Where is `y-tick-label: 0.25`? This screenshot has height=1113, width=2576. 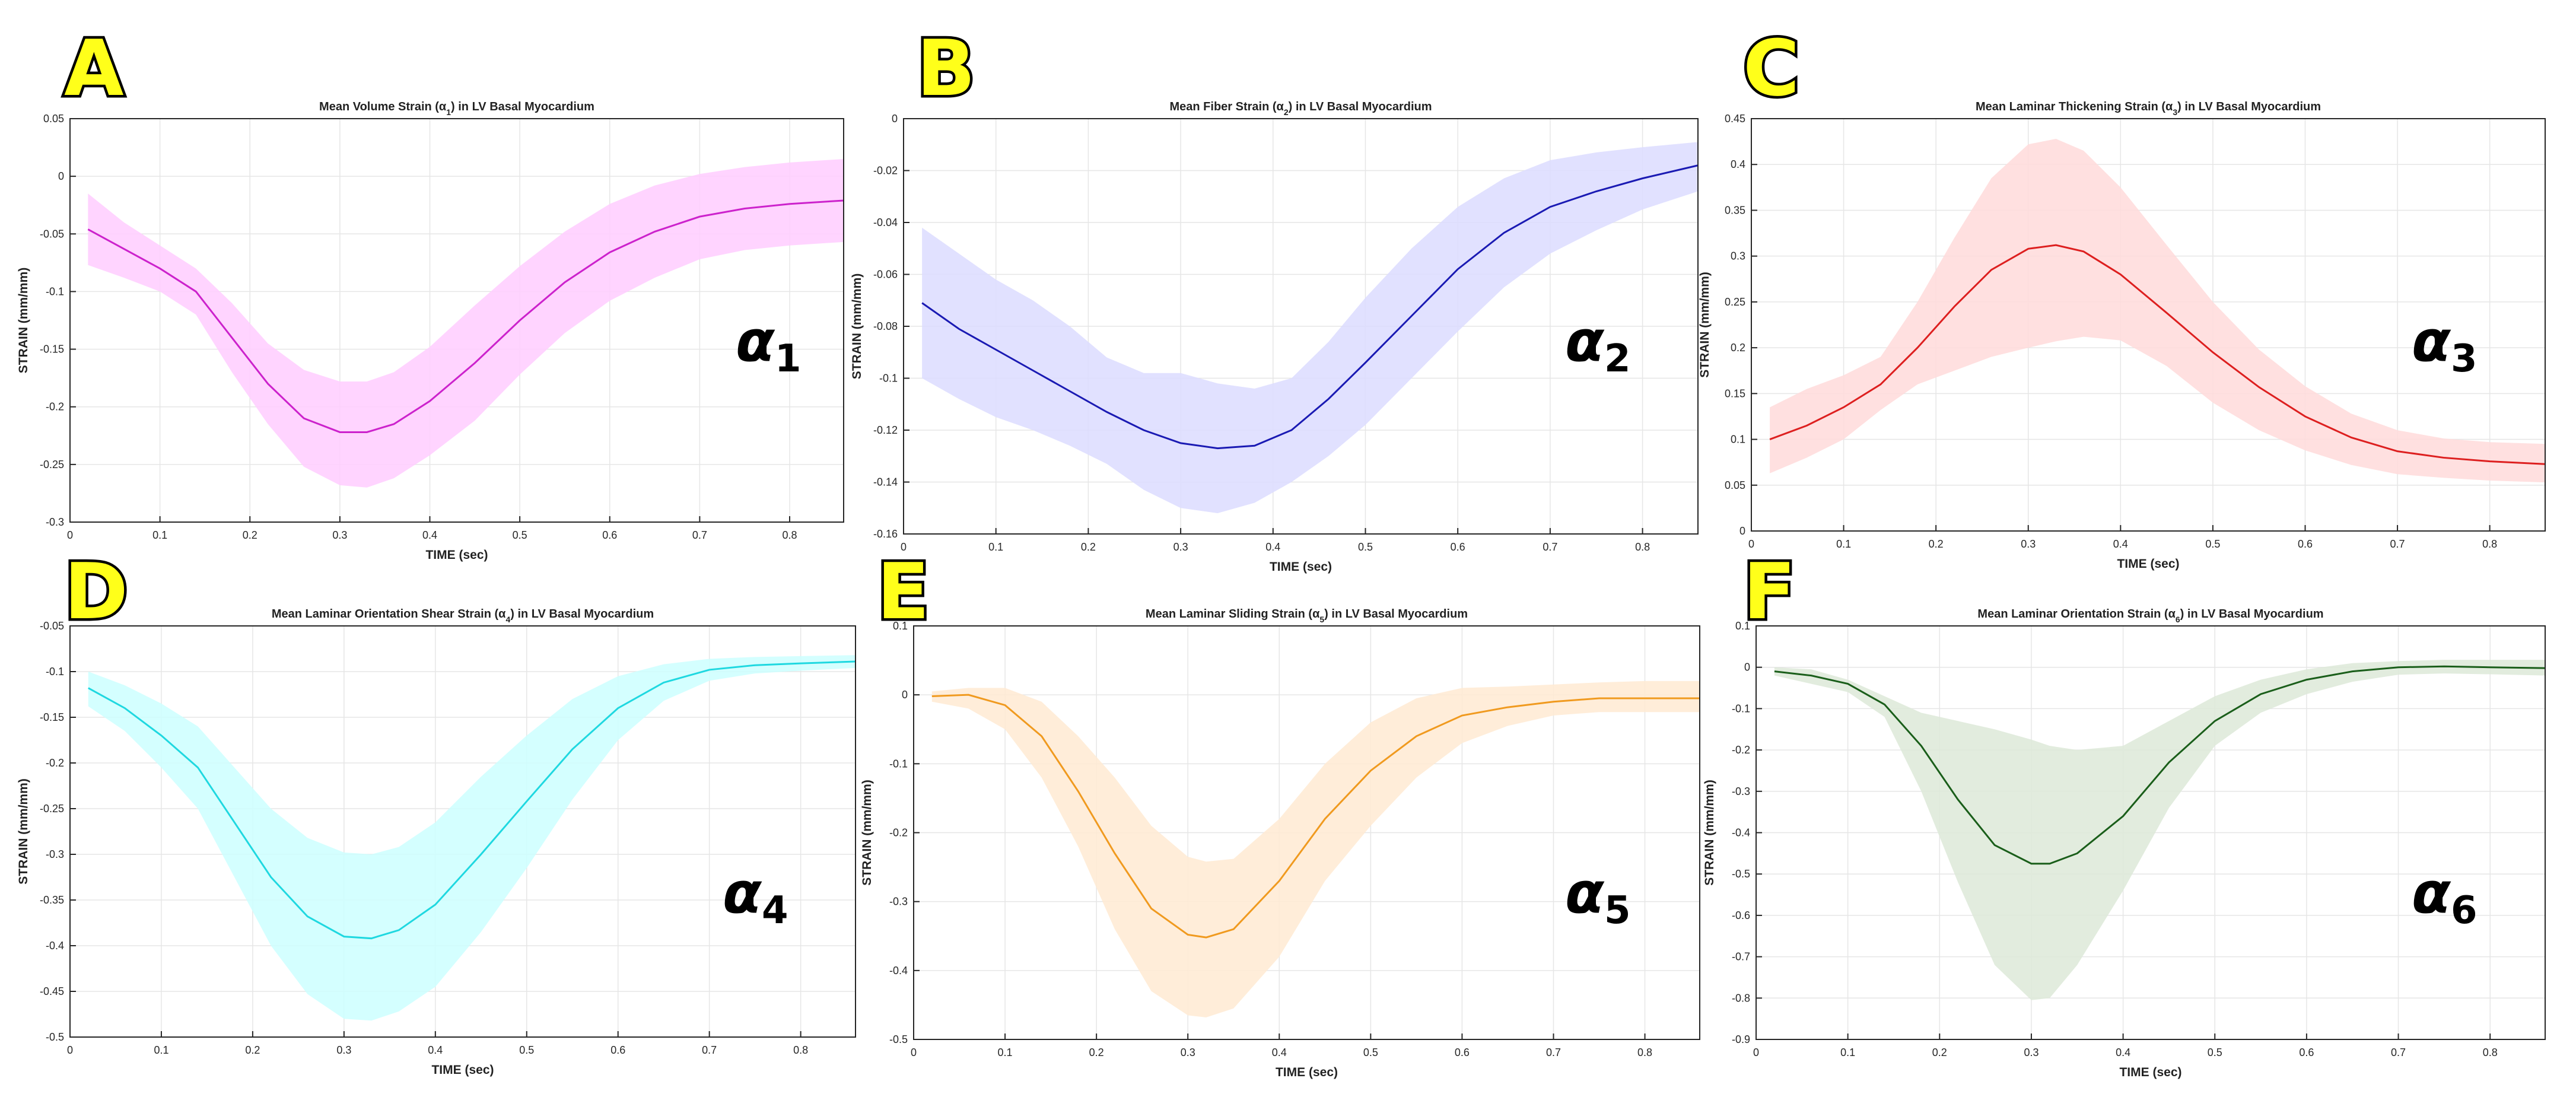
y-tick-label: 0.25 is located at coordinates (1735, 302).